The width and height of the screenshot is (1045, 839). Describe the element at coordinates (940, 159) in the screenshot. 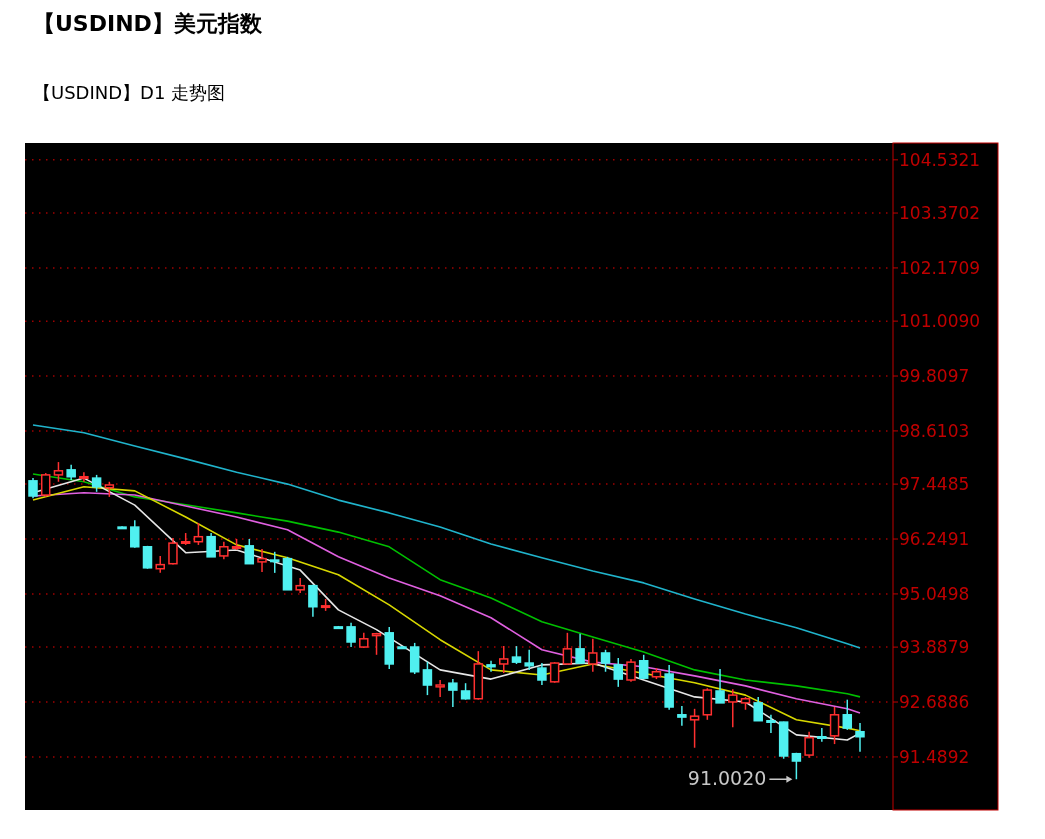

I see `ytick: 104.5321` at that location.